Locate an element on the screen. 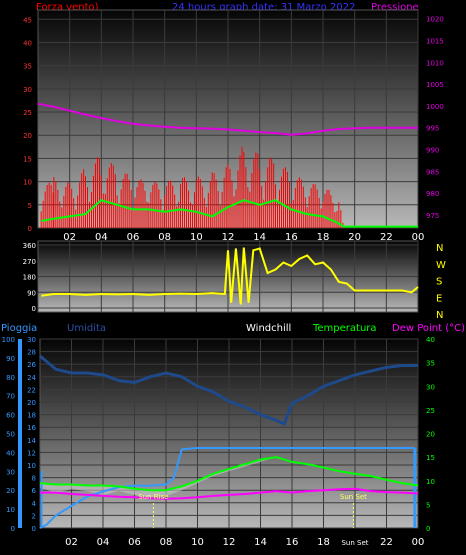  temperature-tick-label: 10 is located at coordinates (430, 482).